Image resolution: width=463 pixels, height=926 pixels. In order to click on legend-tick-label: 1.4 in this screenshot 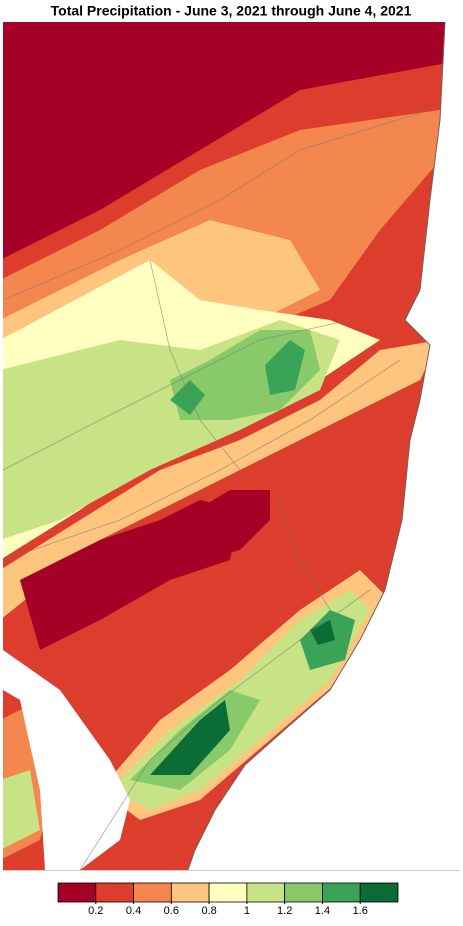, I will do `click(322, 911)`.